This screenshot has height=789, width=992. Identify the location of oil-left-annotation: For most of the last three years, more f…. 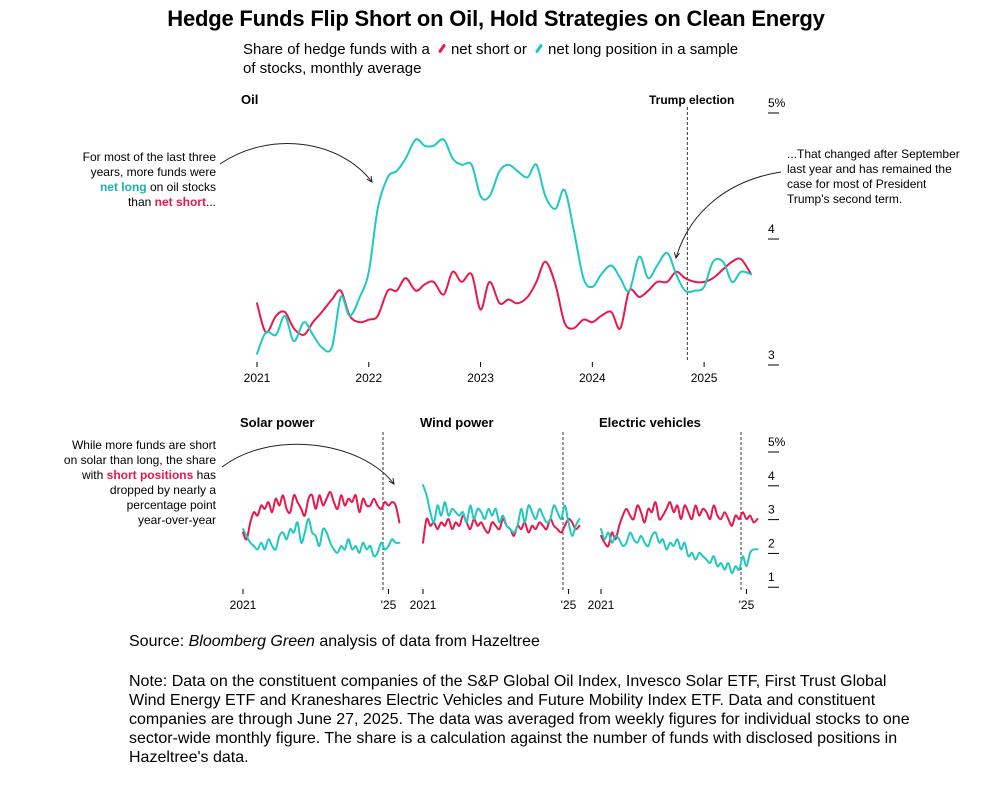
(149, 179).